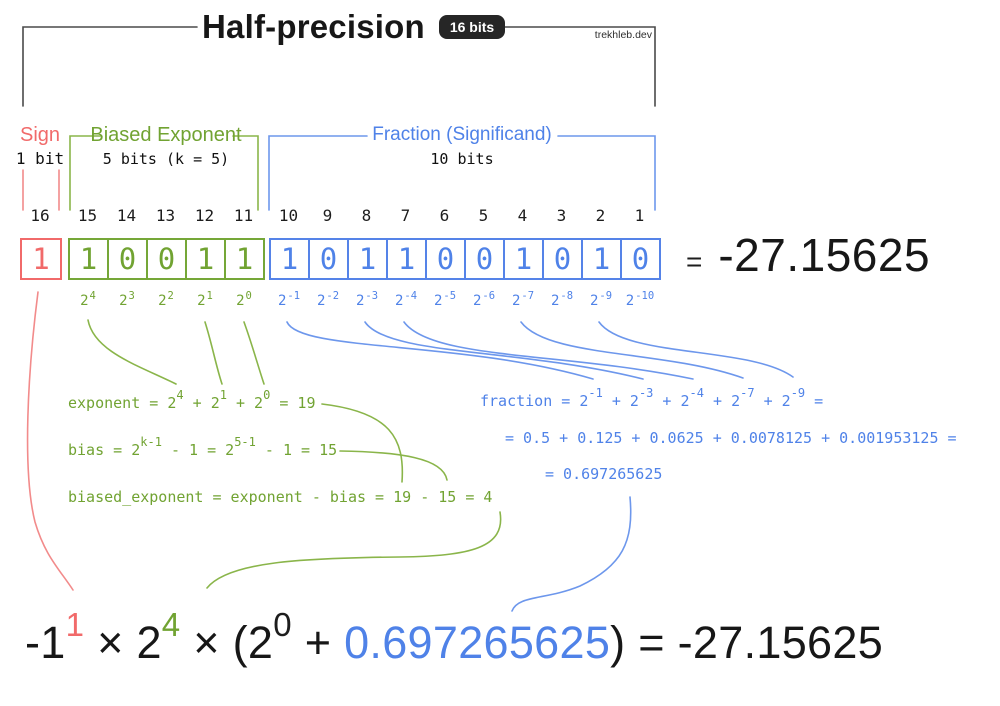  I want to click on power-of-2-label: 23, so click(127, 299).